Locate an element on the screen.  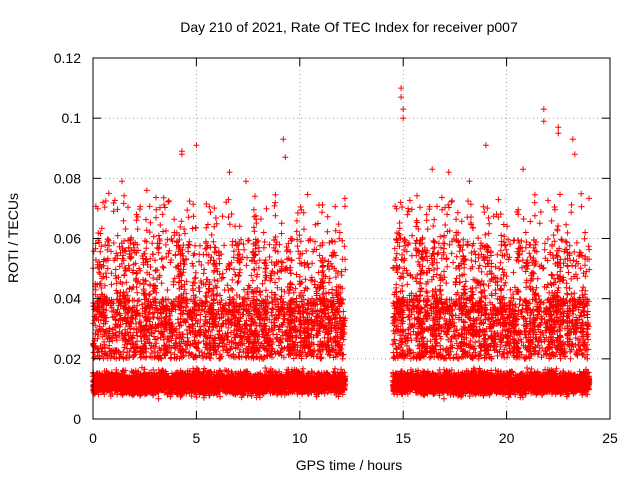
y-tick-label: 0.04 is located at coordinates (67, 299).